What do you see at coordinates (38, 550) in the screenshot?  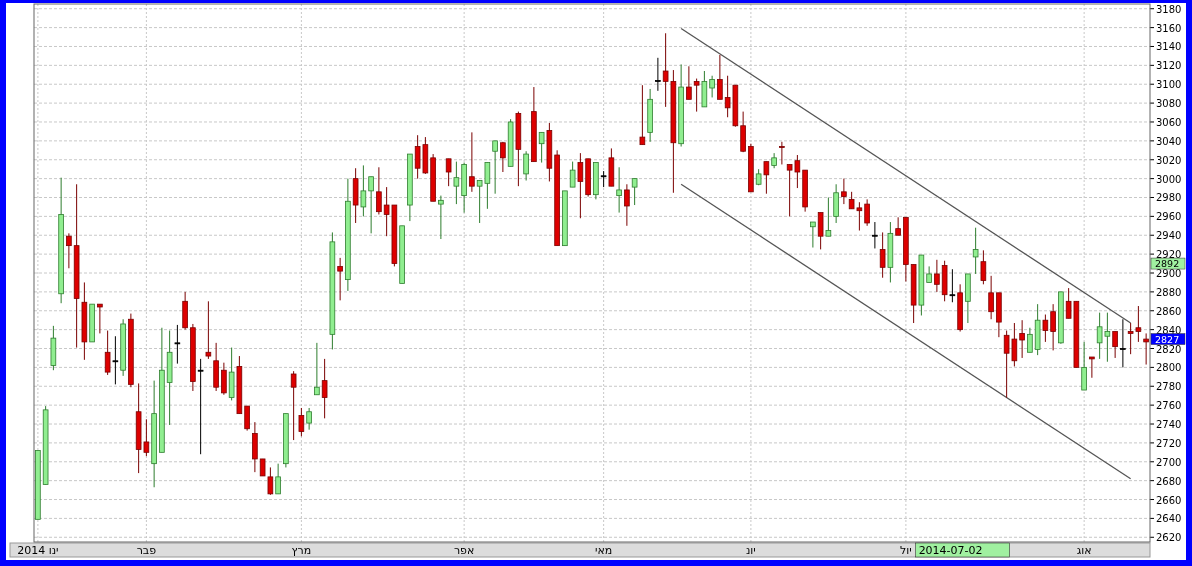 I see `x-tick-label: 2014 ינו` at bounding box center [38, 550].